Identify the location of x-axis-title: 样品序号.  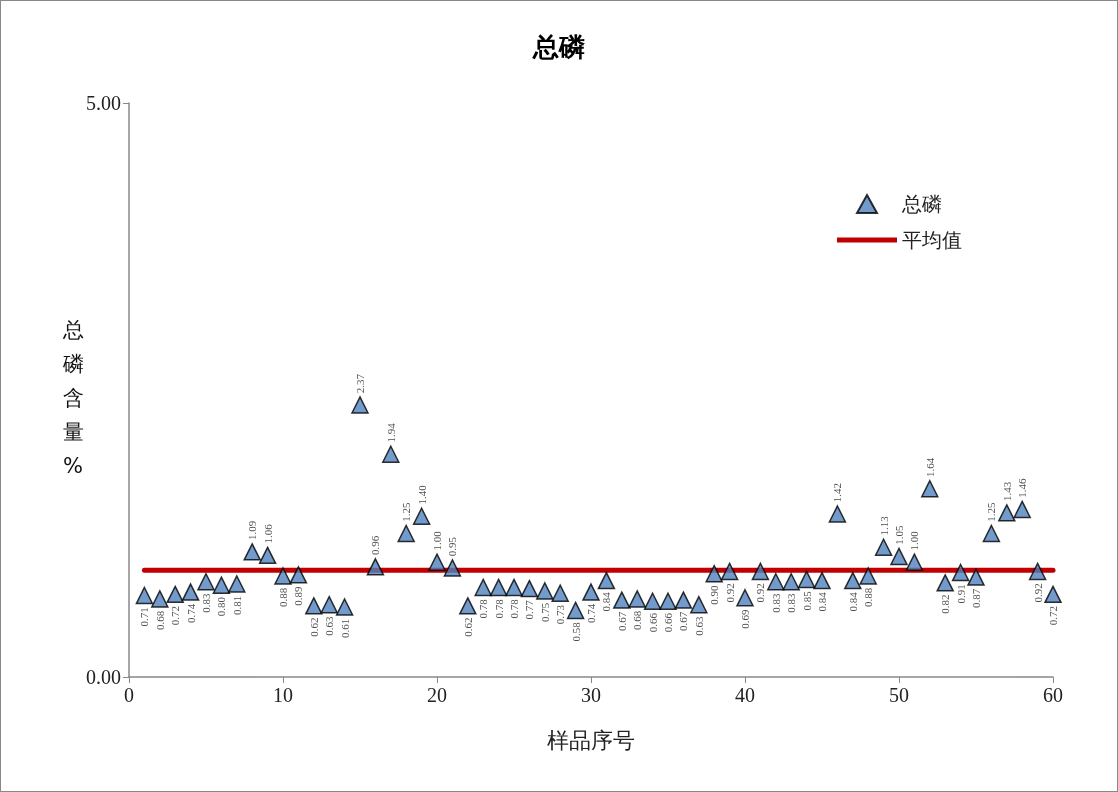
(591, 740).